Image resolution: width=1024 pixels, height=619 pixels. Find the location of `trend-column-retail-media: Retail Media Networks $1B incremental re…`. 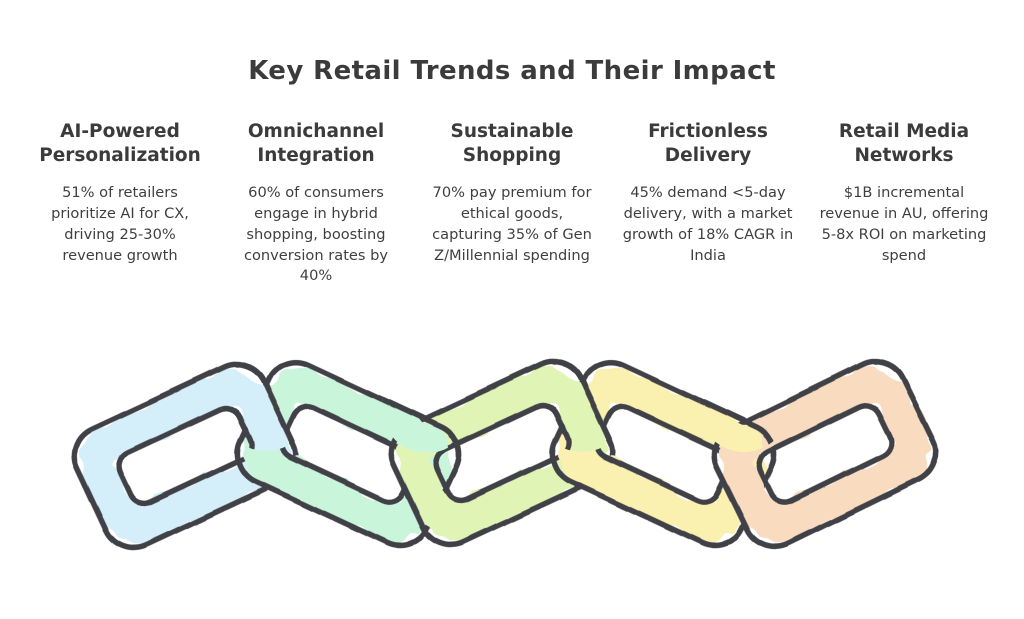

trend-column-retail-media: Retail Media Networks $1B incremental re… is located at coordinates (904, 203).